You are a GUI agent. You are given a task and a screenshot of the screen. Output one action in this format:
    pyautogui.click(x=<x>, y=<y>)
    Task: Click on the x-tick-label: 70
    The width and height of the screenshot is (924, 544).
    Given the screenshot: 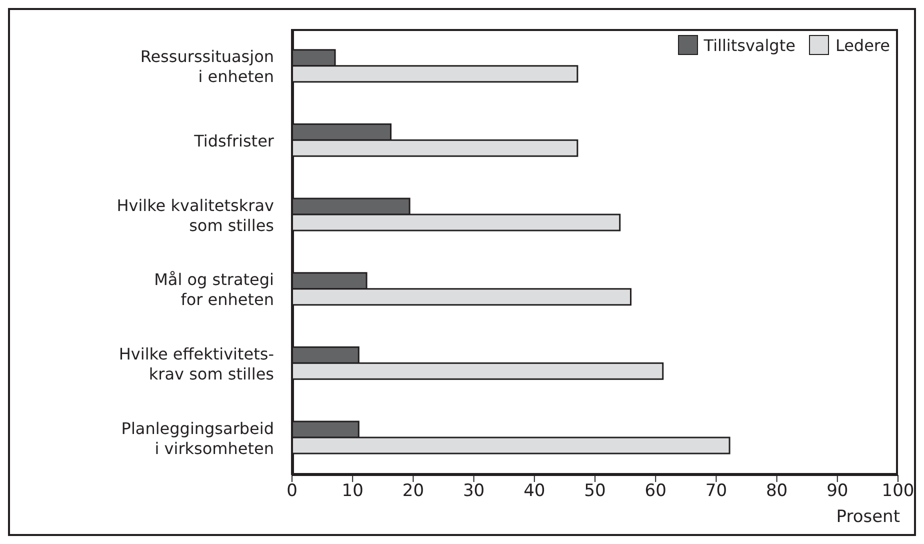 What is the action you would take?
    pyautogui.click(x=716, y=491)
    